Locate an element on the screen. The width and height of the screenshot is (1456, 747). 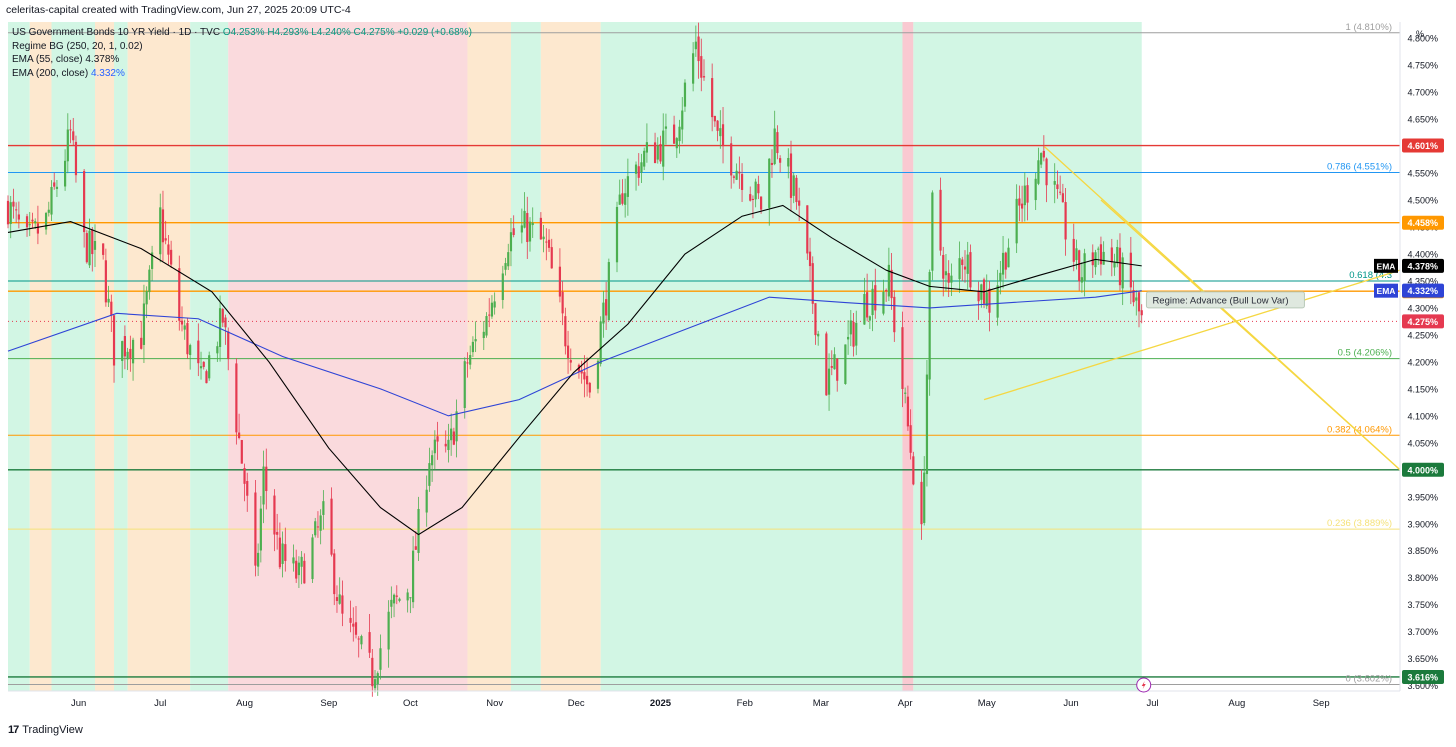
price-tag is located at coordinates (1423, 676).